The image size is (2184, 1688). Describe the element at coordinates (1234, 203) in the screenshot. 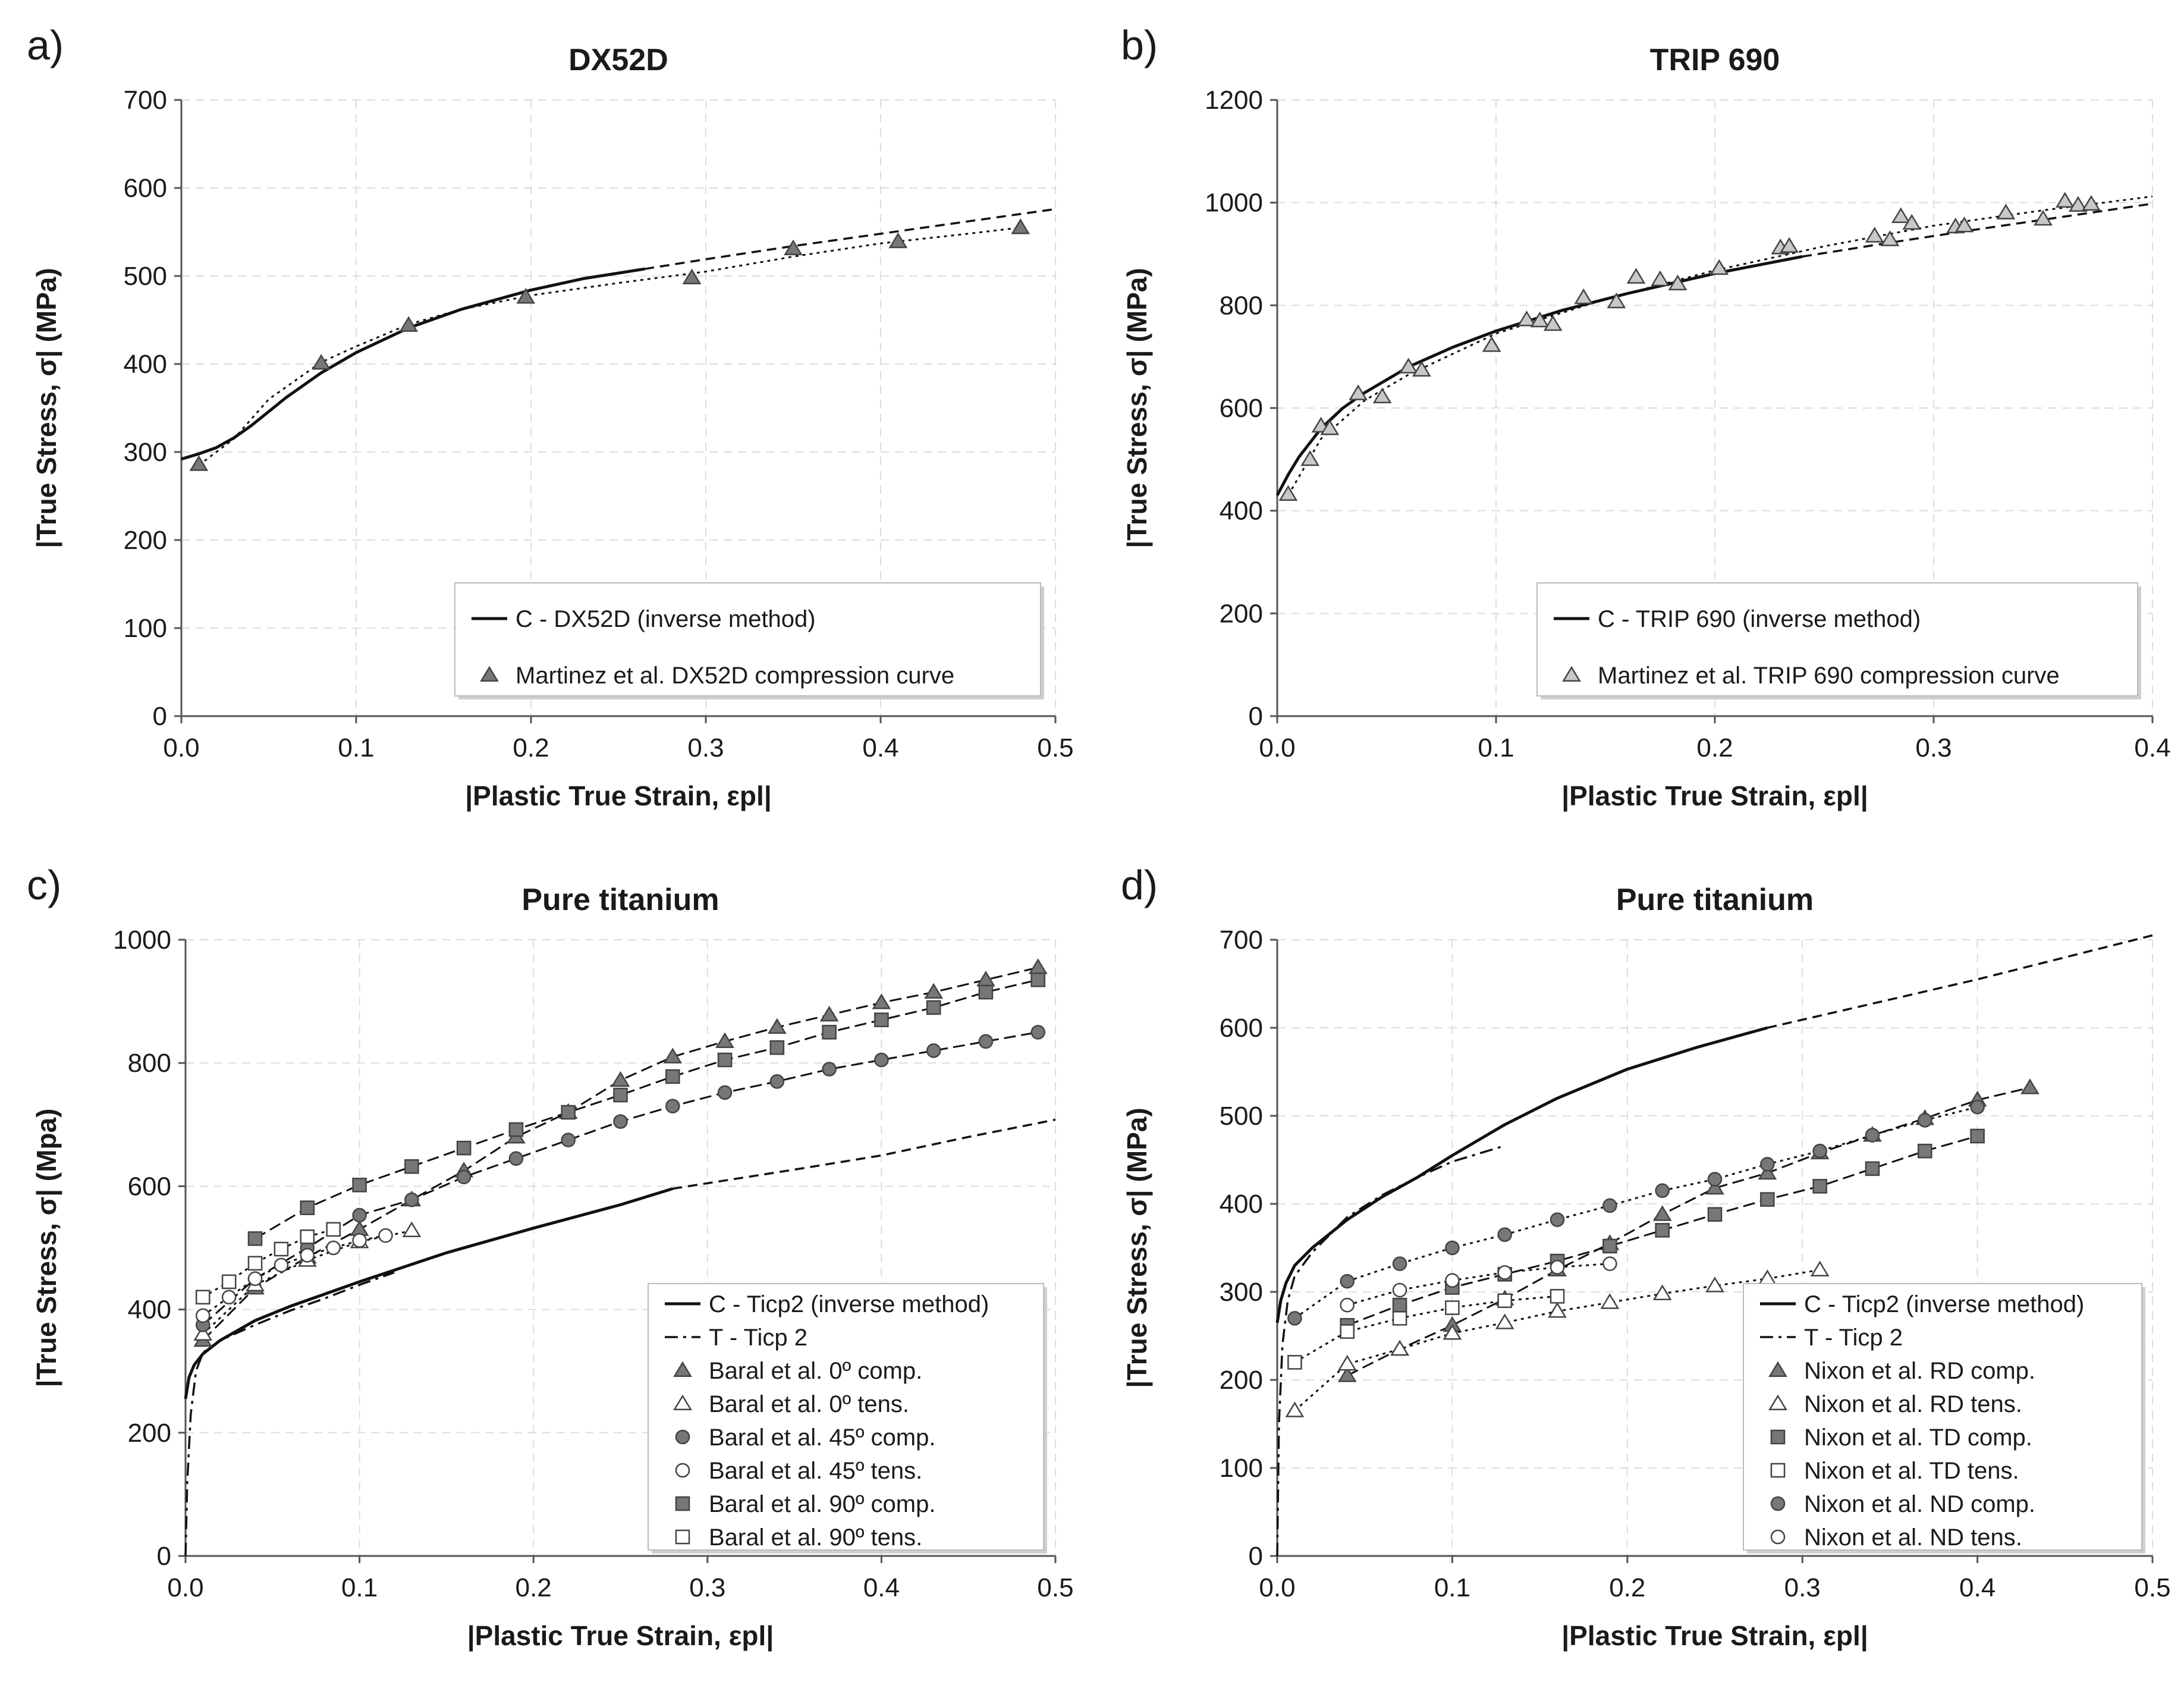

I see `y-tick-label: 1000` at that location.